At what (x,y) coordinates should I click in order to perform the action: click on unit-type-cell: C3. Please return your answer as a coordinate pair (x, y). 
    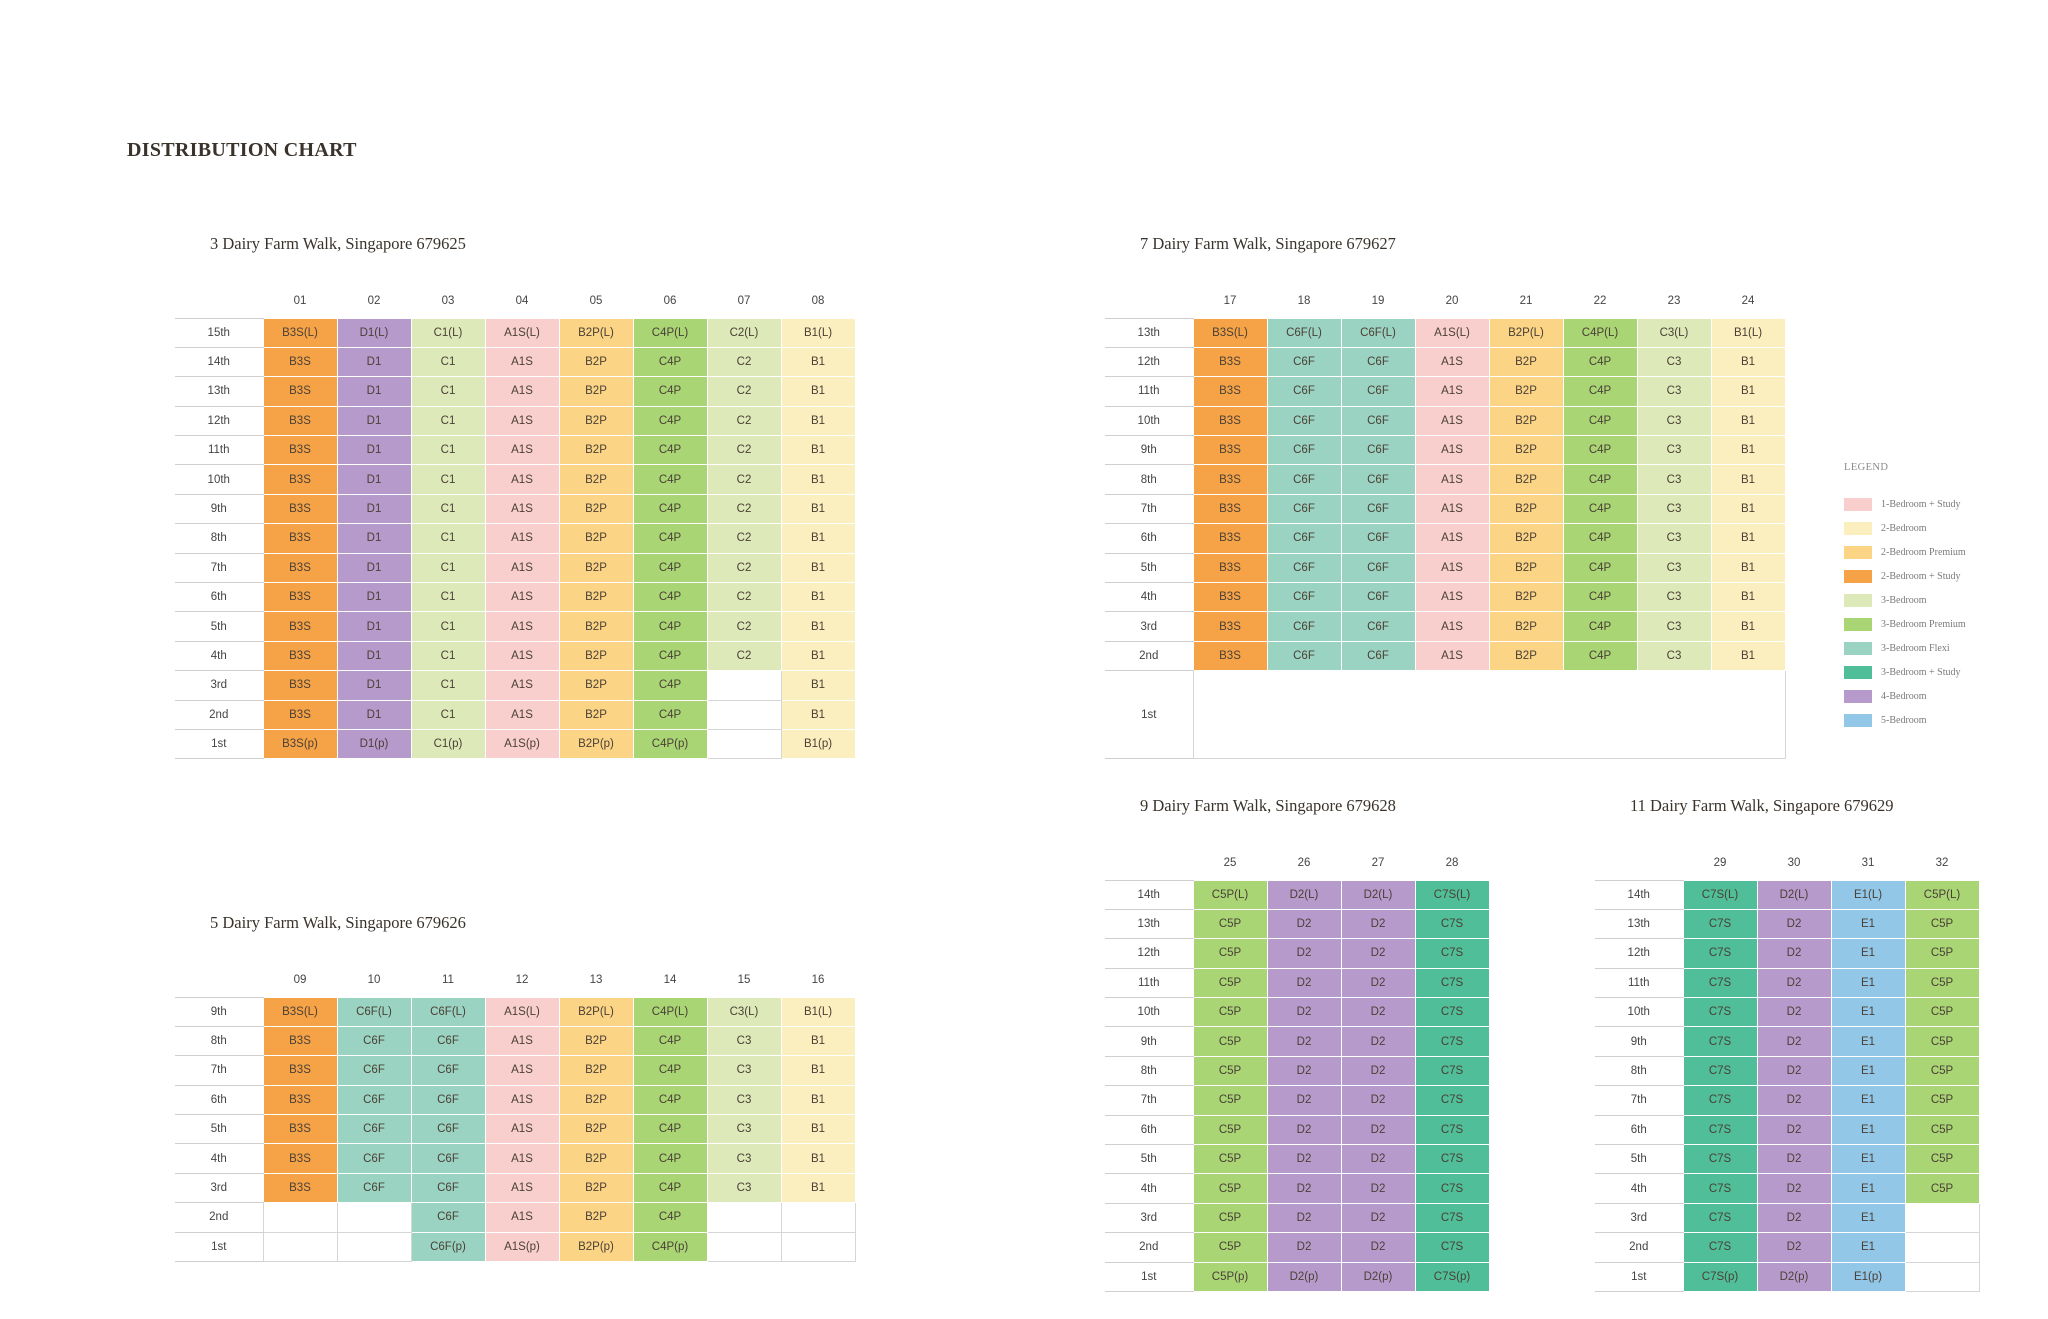
    Looking at the image, I should click on (1674, 568).